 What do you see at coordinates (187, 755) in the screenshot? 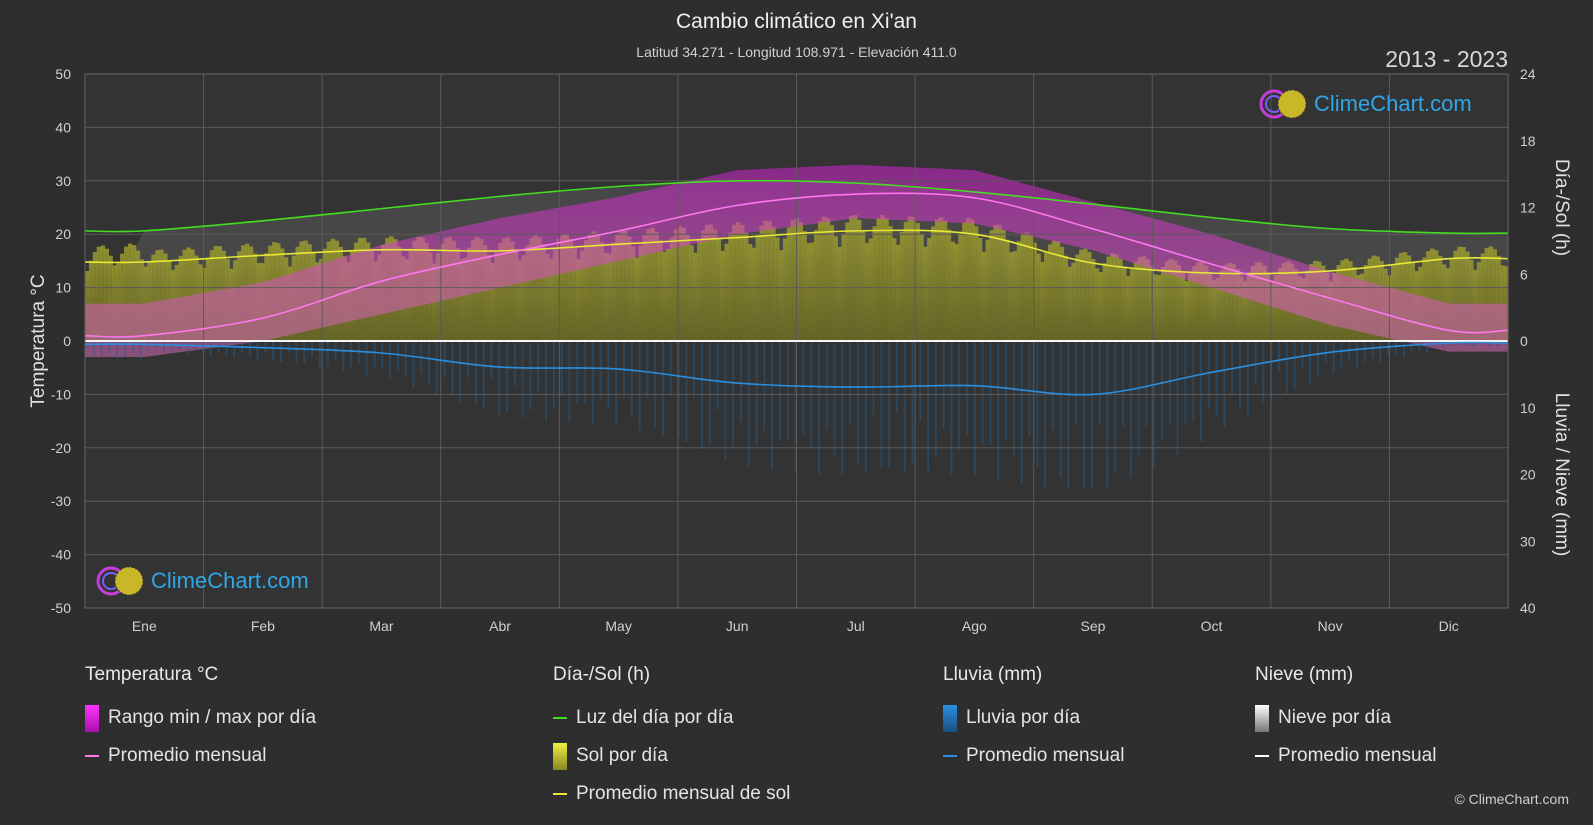
I see `legend-label: Promedio mensual` at bounding box center [187, 755].